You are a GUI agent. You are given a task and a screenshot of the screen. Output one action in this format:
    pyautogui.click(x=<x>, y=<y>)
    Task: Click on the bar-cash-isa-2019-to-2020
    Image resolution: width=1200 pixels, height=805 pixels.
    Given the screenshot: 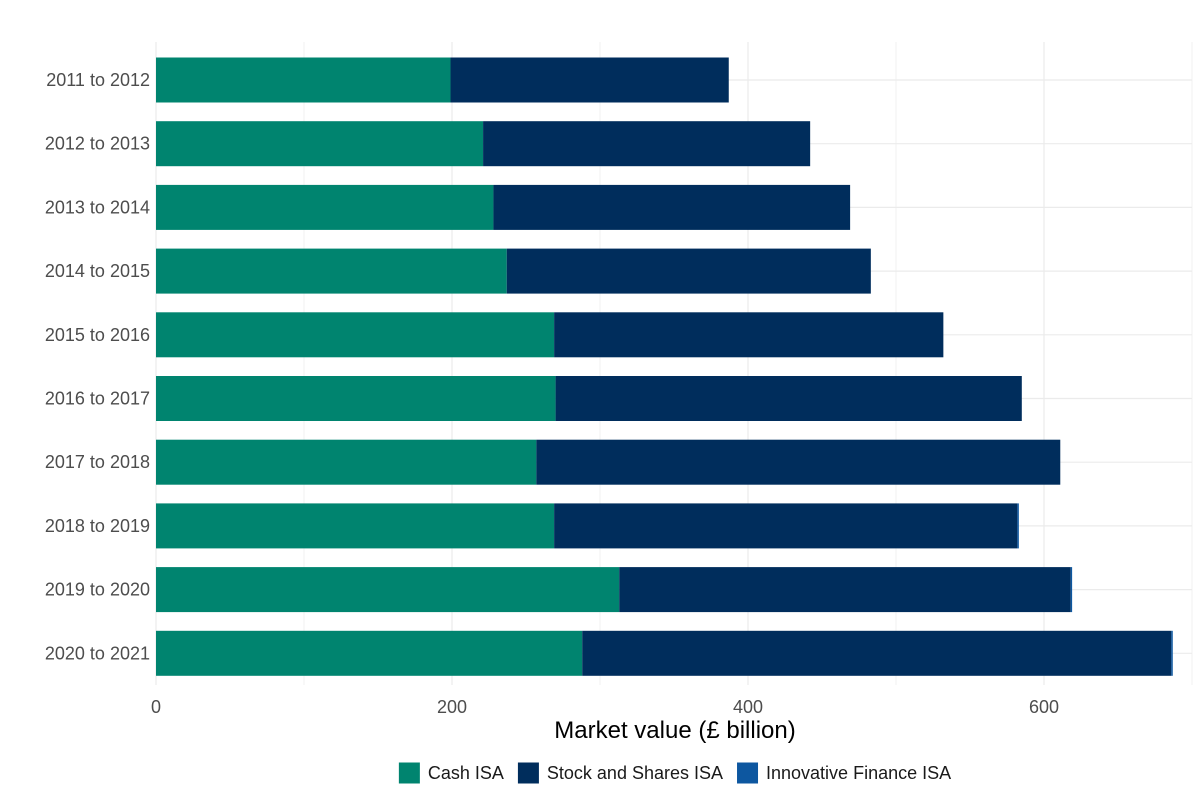 What is the action you would take?
    pyautogui.click(x=388, y=590)
    